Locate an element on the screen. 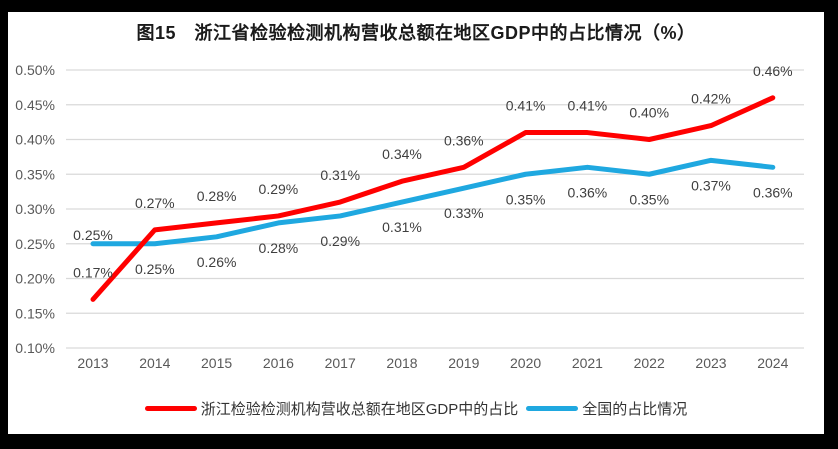  data-point-label: 0.42% is located at coordinates (711, 99).